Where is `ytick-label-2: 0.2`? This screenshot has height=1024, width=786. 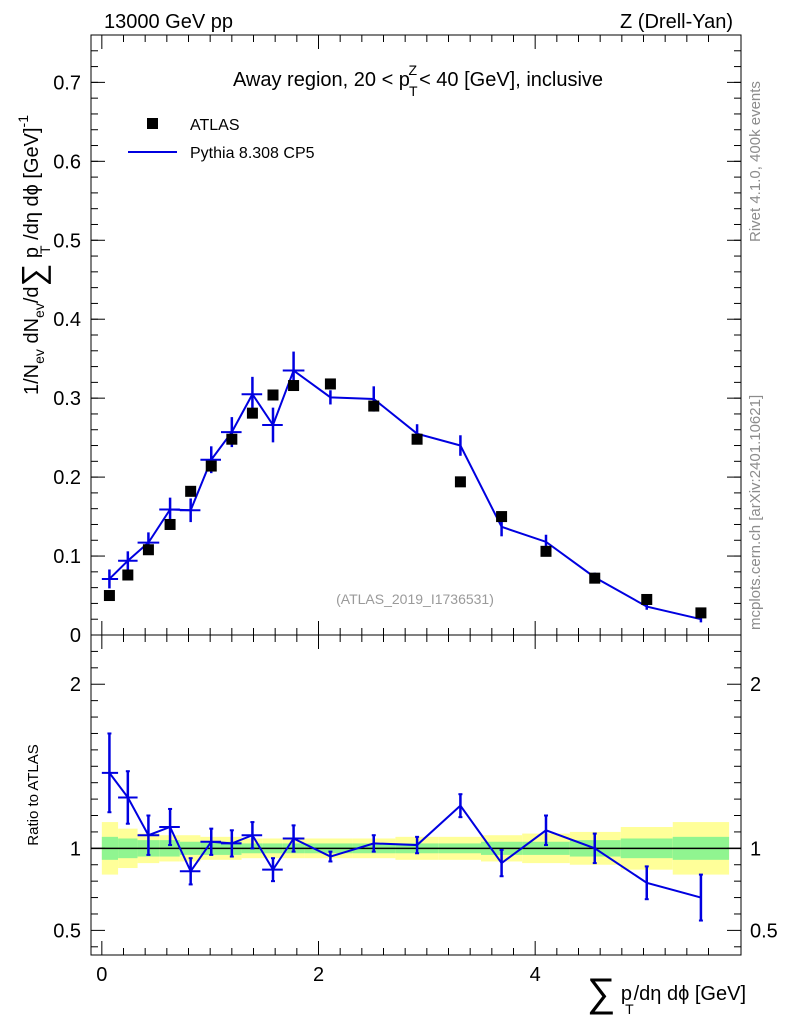 ytick-label-2: 0.2 is located at coordinates (67, 478).